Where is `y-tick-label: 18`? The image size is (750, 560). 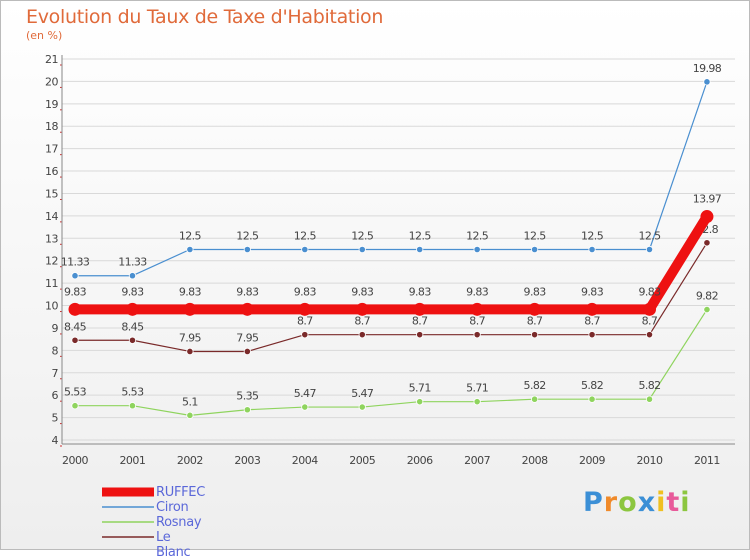
y-tick-label: 18 is located at coordinates (51, 126).